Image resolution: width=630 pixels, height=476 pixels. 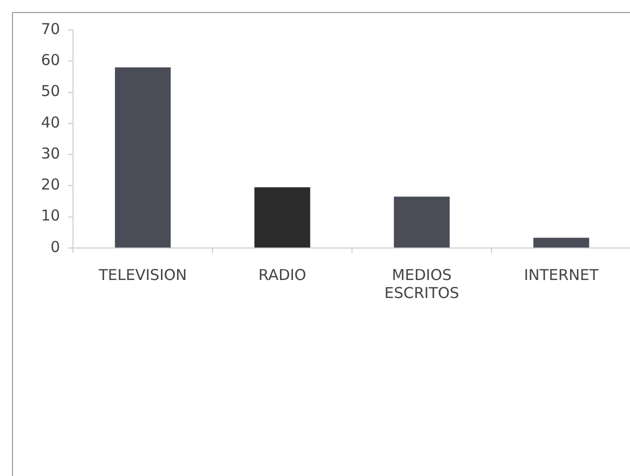 What do you see at coordinates (50, 60) in the screenshot?
I see `y-tick-label: 60` at bounding box center [50, 60].